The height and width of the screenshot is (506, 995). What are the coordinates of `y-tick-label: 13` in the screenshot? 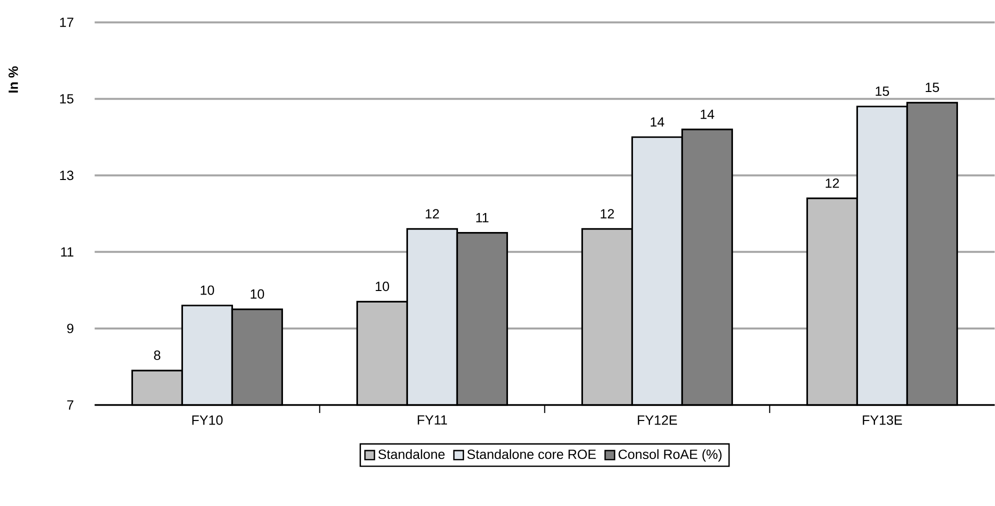 It's located at (67, 175).